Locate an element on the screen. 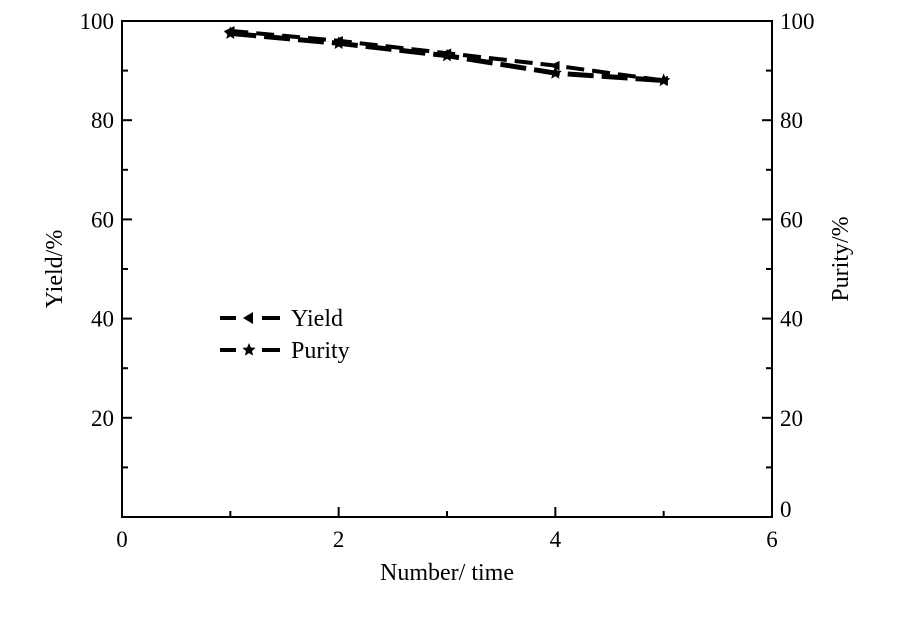 The image size is (900, 619). legend-triangle-icon is located at coordinates (248, 318).